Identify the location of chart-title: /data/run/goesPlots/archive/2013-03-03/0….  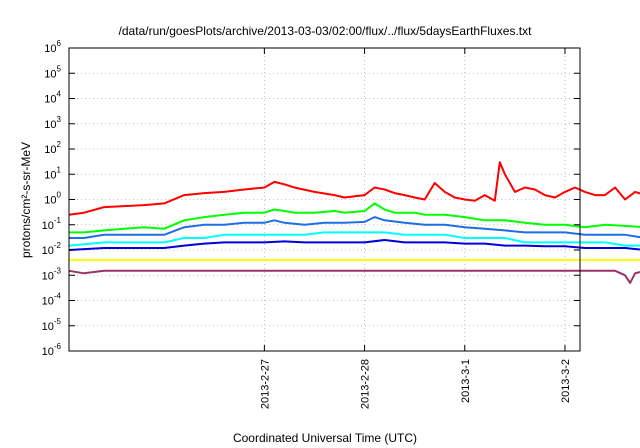
(326, 31).